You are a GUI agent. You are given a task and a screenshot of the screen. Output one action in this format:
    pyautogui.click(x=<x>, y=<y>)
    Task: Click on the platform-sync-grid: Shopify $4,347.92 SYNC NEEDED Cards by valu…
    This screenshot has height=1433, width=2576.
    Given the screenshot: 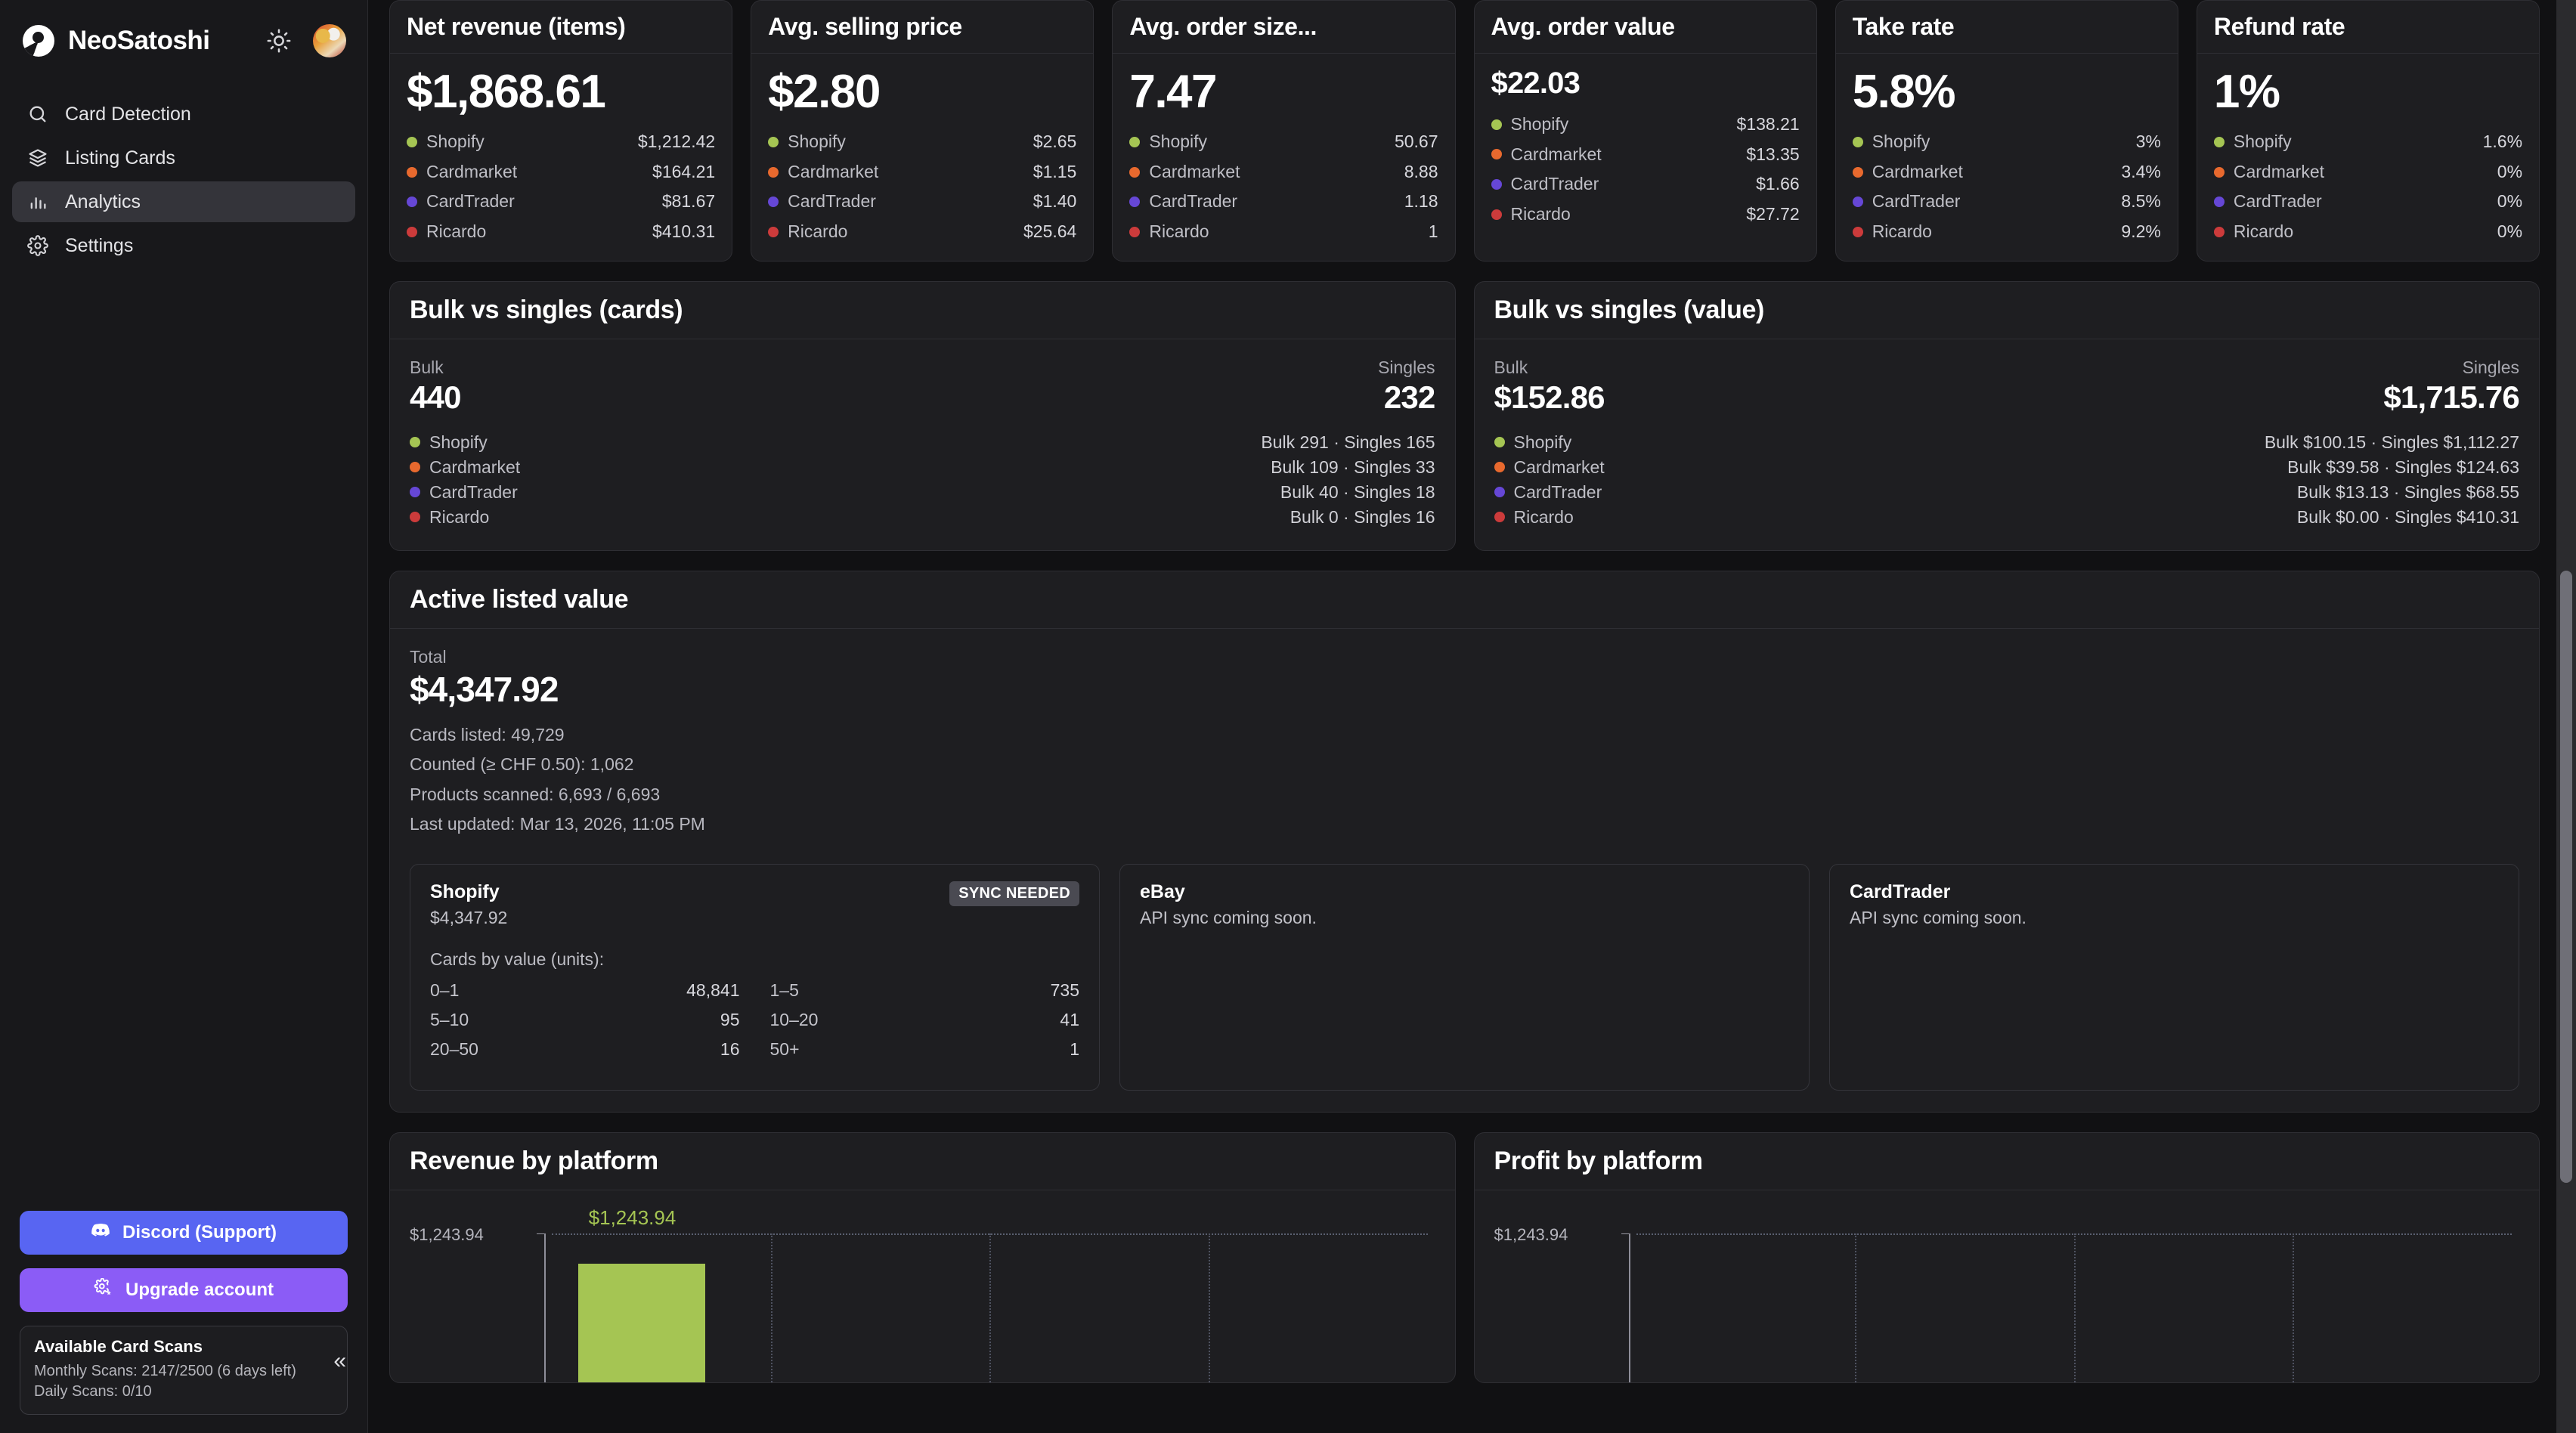 What is the action you would take?
    pyautogui.click(x=1464, y=977)
    